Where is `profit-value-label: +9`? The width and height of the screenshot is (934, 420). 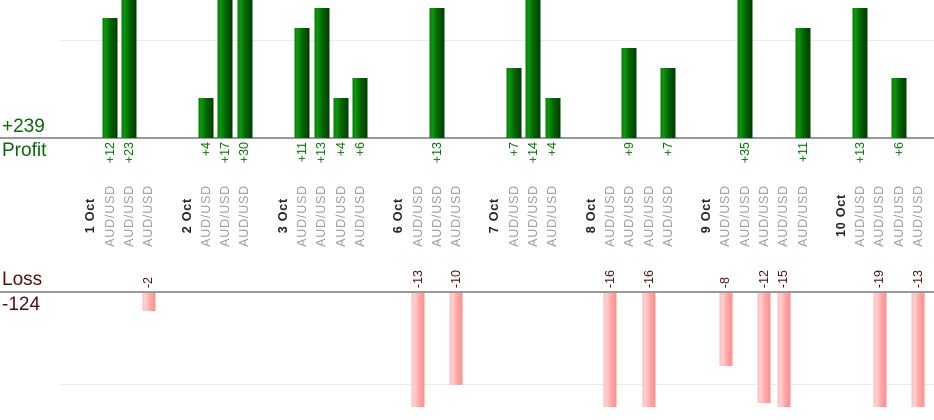 profit-value-label: +9 is located at coordinates (629, 149).